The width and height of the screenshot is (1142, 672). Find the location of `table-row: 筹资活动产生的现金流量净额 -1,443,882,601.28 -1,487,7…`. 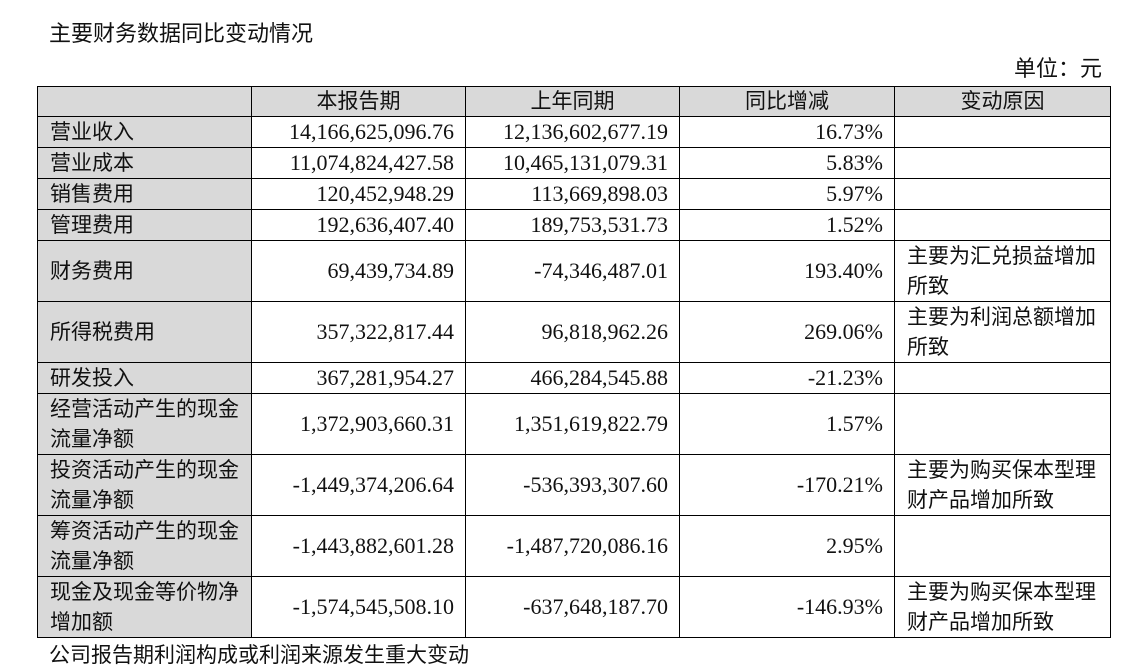

table-row: 筹资活动产生的现金流量净额 -1,443,882,601.28 -1,487,7… is located at coordinates (574, 546).